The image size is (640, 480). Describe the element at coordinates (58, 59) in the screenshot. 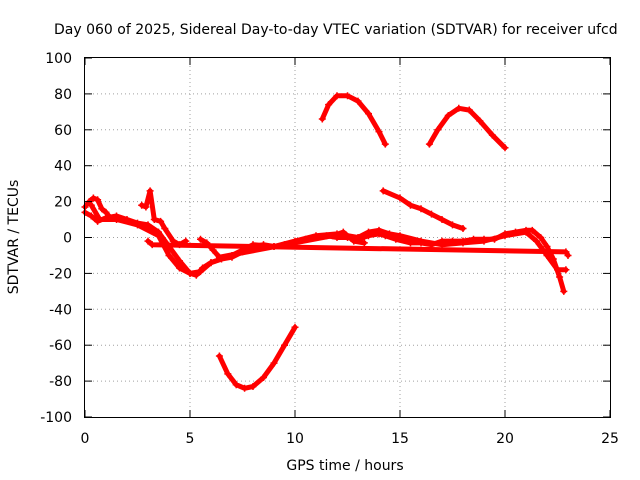

I see `y-tick-label: 100` at that location.